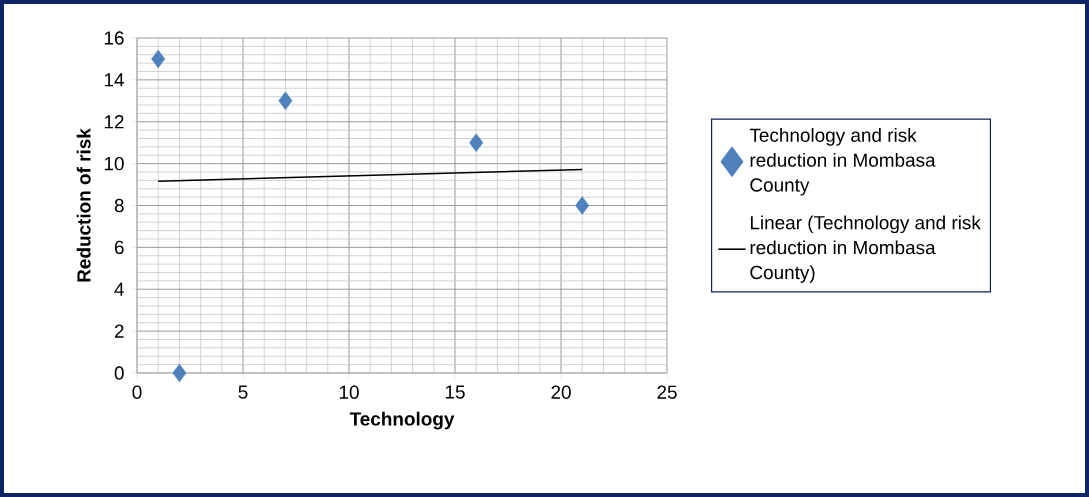 This screenshot has width=1089, height=497. Describe the element at coordinates (561, 392) in the screenshot. I see `x-tick-label: 20` at that location.